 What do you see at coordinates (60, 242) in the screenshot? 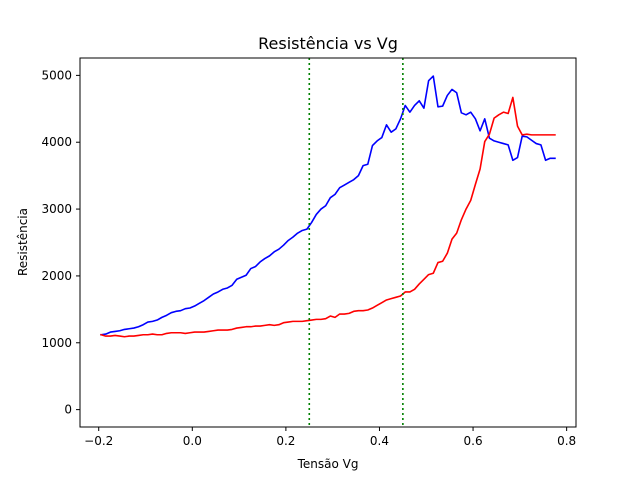
I see `y-axis: 0 1000 2000 3000 4000 5000` at bounding box center [60, 242].